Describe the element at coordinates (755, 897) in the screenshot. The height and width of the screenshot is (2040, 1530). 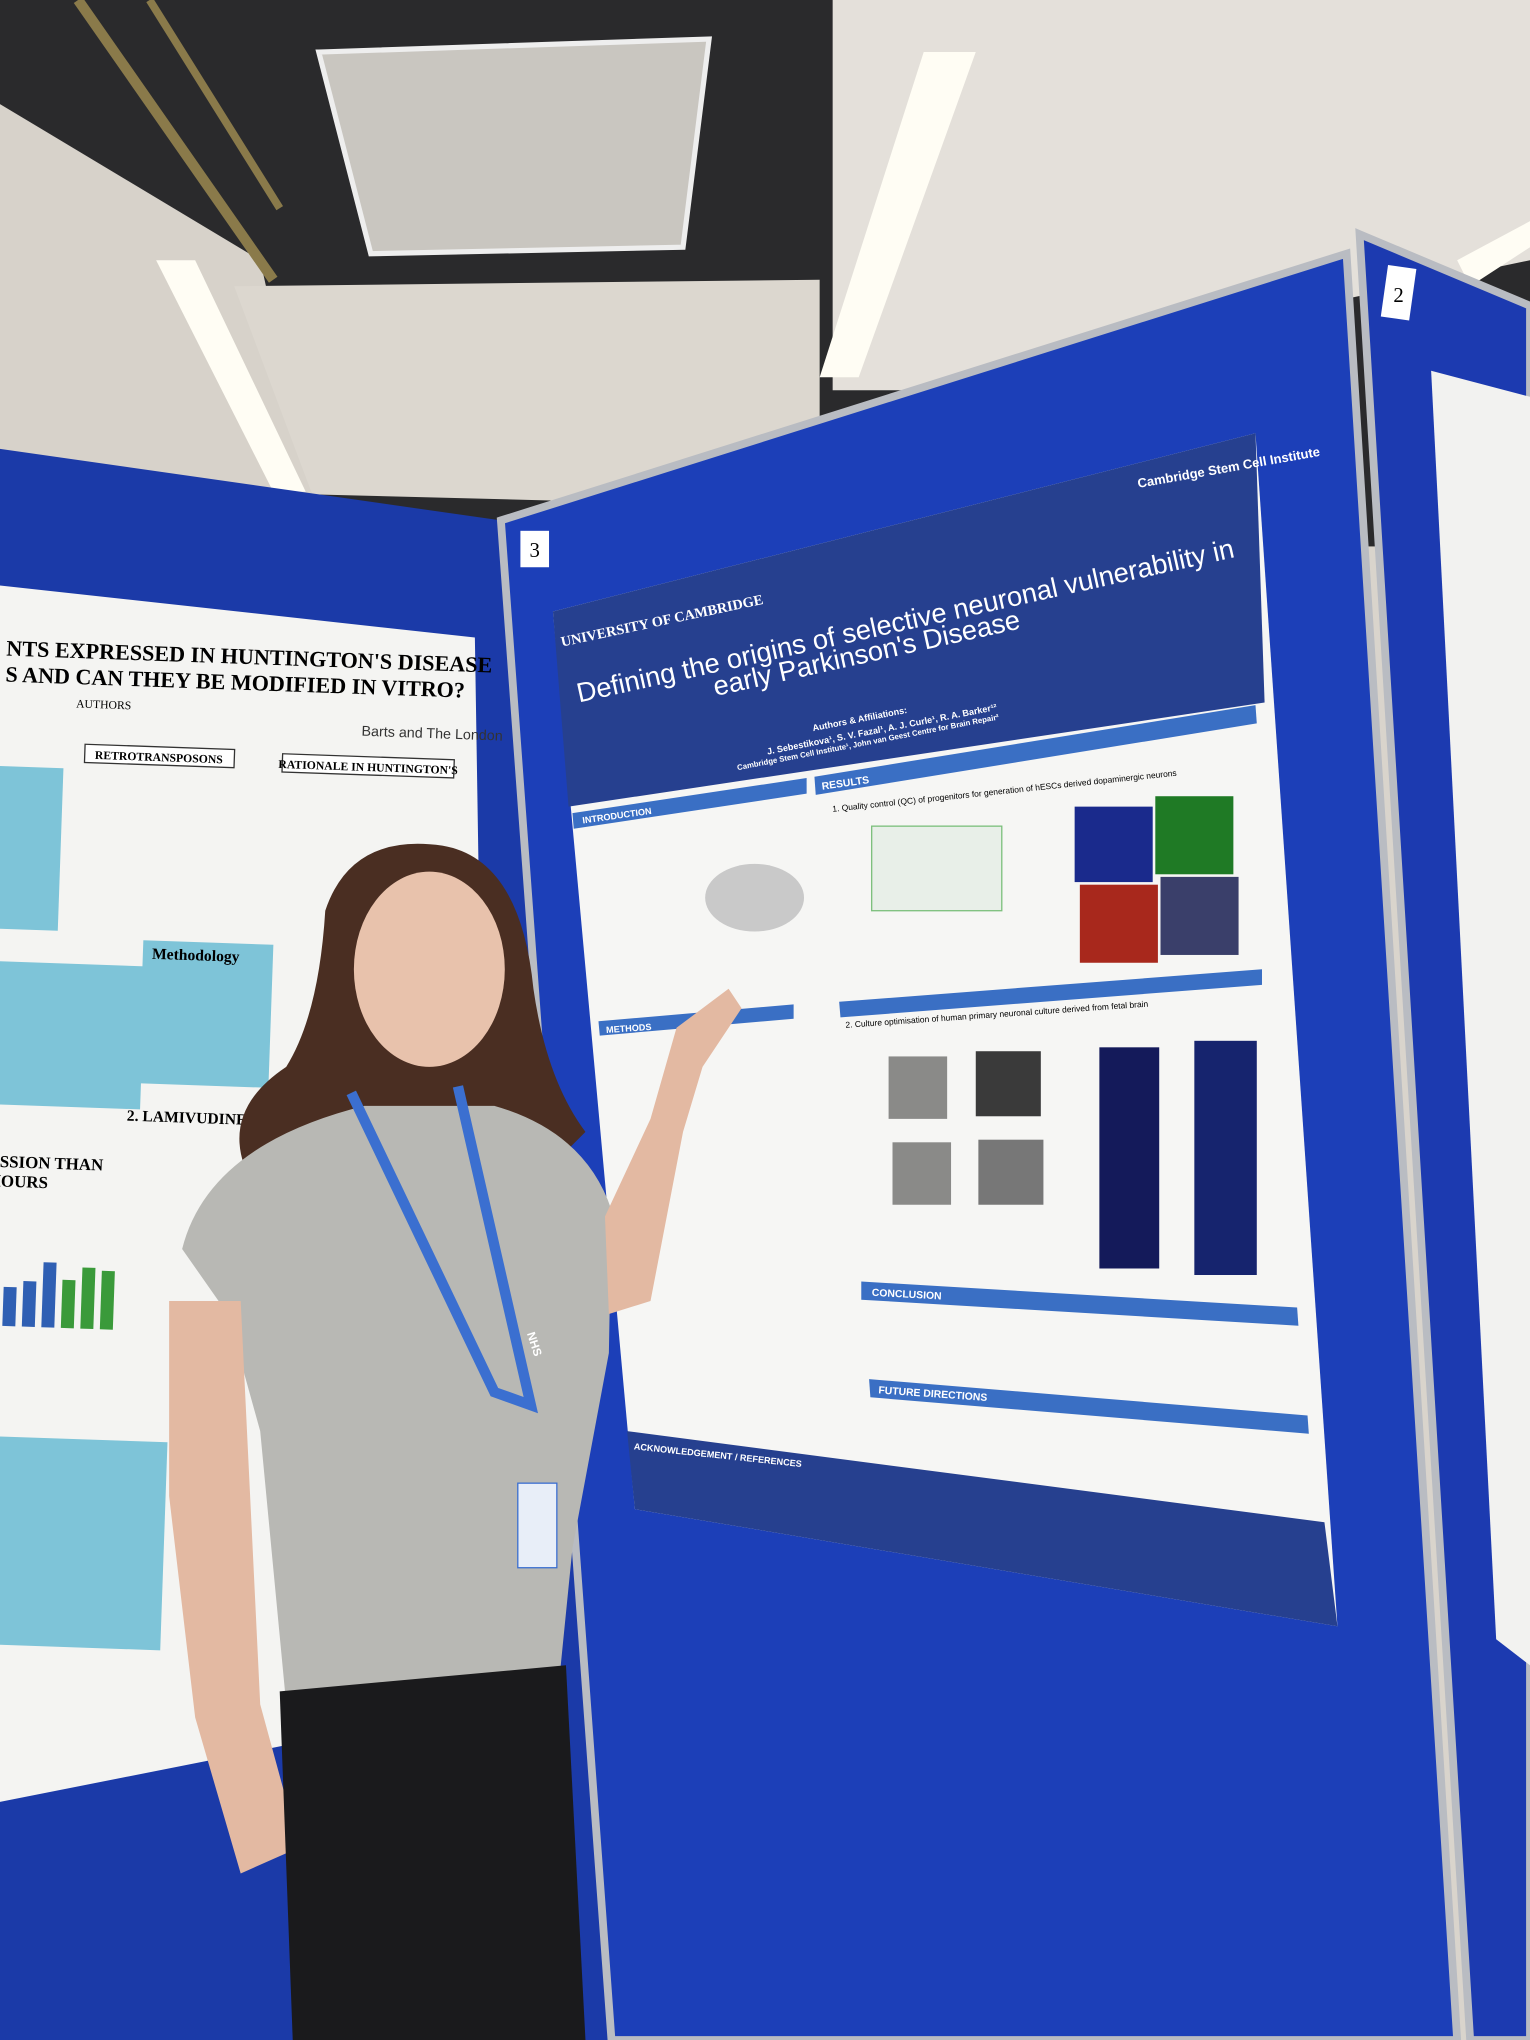
I see `brain-diagram` at that location.